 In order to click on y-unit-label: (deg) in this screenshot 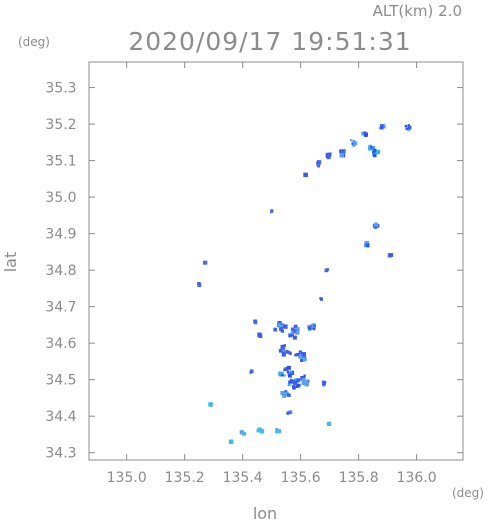, I will do `click(34, 42)`.